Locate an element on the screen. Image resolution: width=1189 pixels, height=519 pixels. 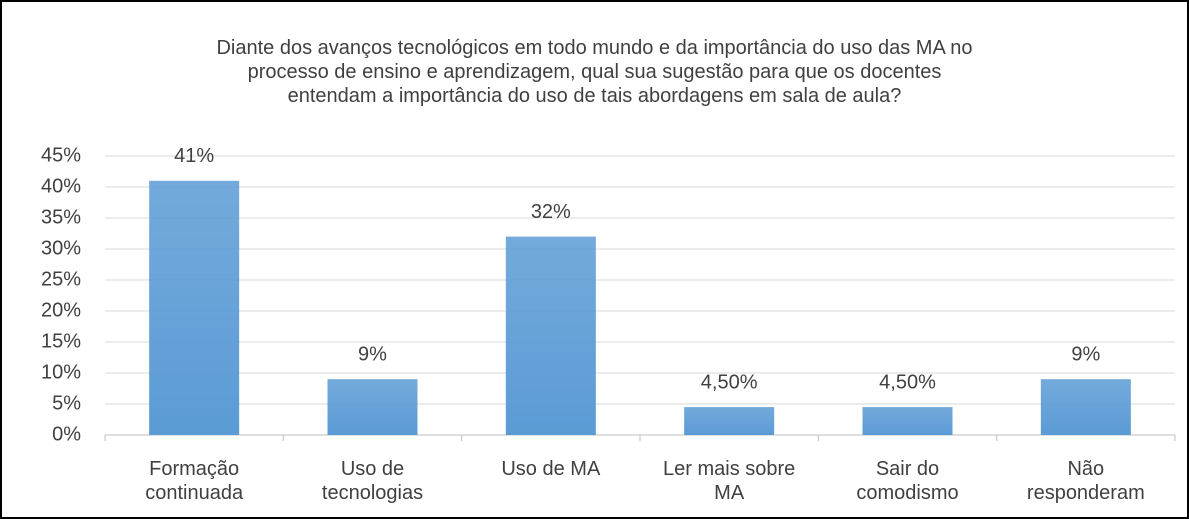
y-tick-label: 40% is located at coordinates (61, 186).